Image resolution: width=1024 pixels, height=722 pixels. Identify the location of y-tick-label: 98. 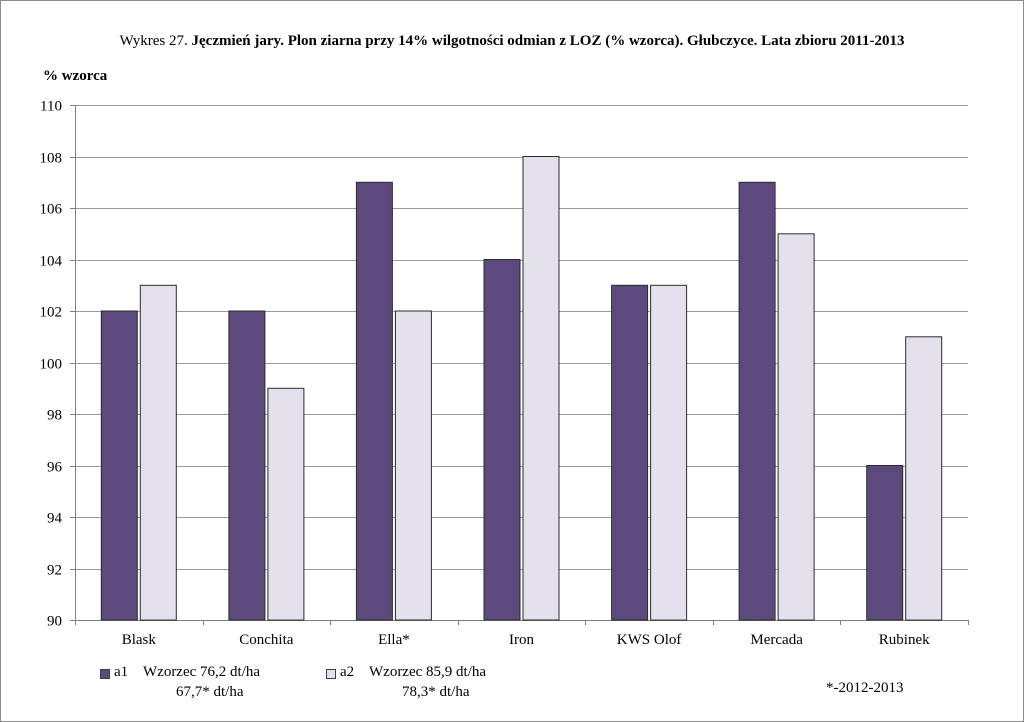
(54, 416).